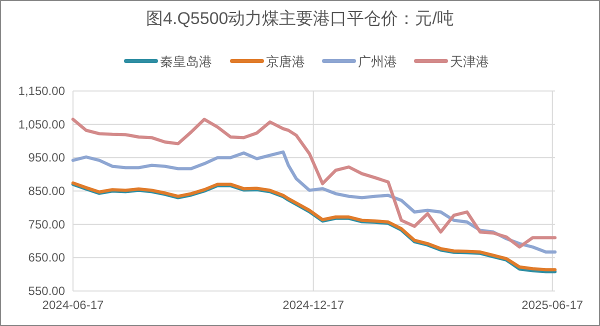 The image size is (600, 326). I want to click on y-tick-label: 1,150.00, so click(42, 91).